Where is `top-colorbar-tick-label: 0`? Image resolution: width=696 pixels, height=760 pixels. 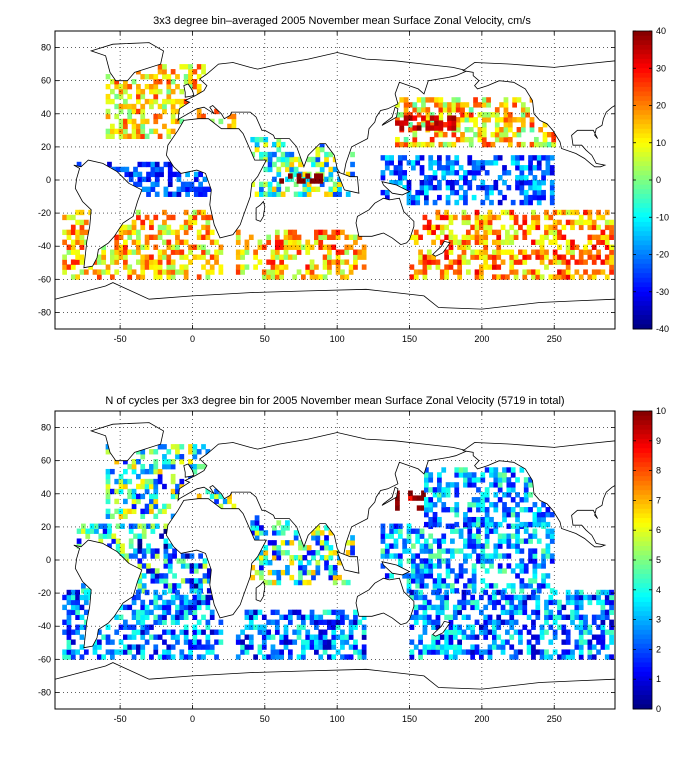
top-colorbar-tick-label: 0 is located at coordinates (658, 180).